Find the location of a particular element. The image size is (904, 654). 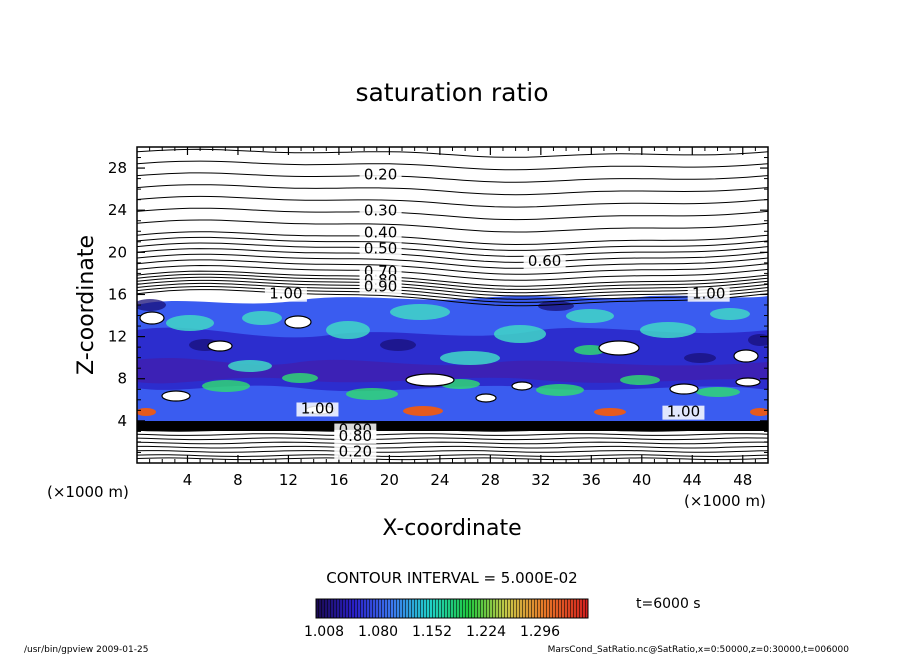

x-tick-label-0: 4 is located at coordinates (188, 480).